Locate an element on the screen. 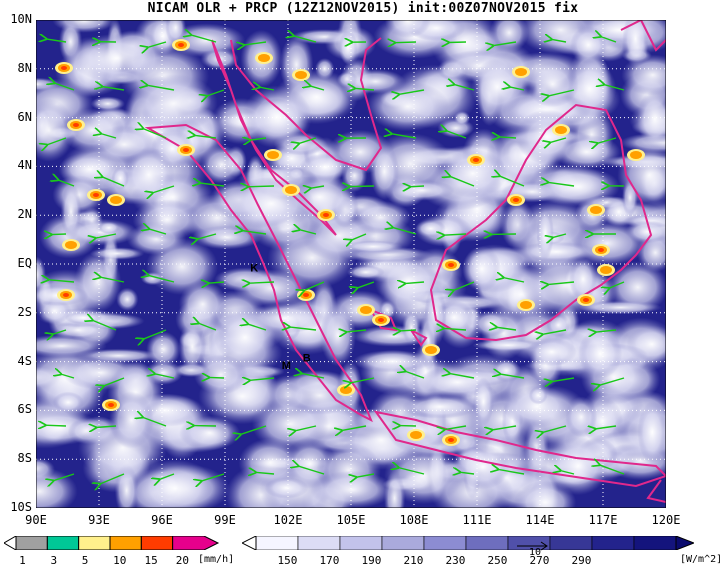 This screenshot has height=571, width=726. lon-label-111E: 111E is located at coordinates (477, 520).